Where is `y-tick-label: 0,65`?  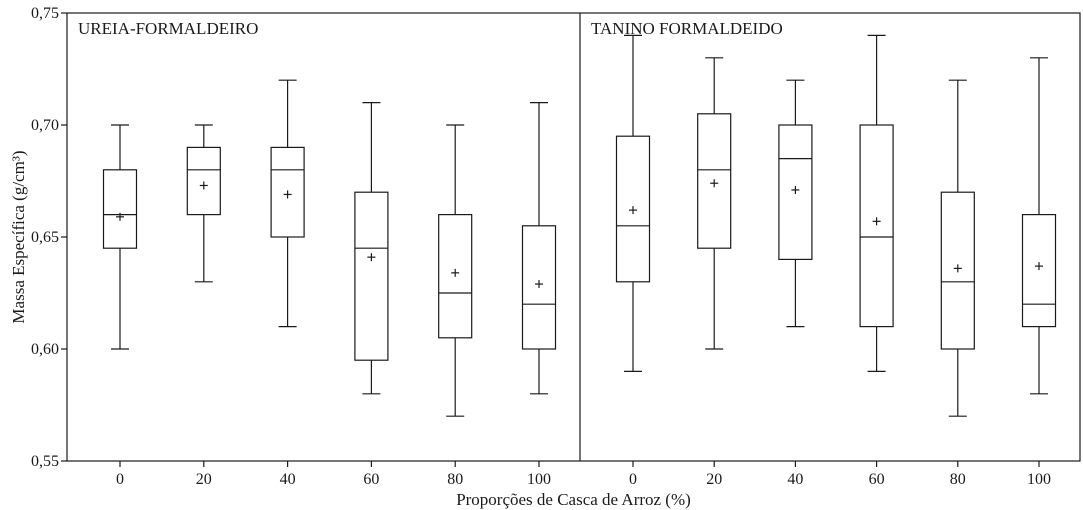
y-tick-label: 0,65 is located at coordinates (45, 237).